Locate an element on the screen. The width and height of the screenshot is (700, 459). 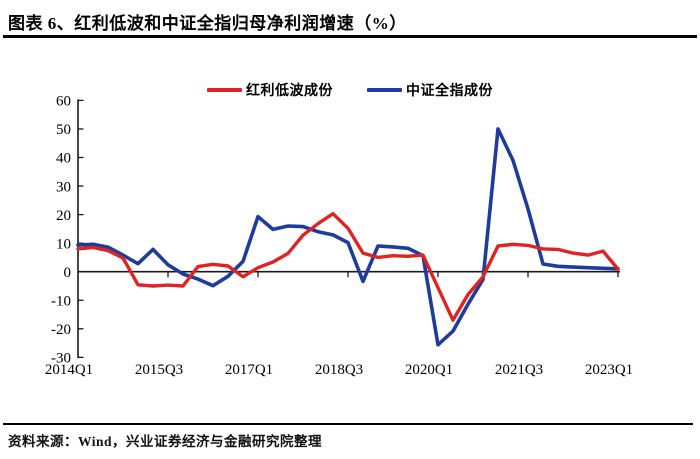
x-axis-label: 2023Q1 is located at coordinates (609, 370).